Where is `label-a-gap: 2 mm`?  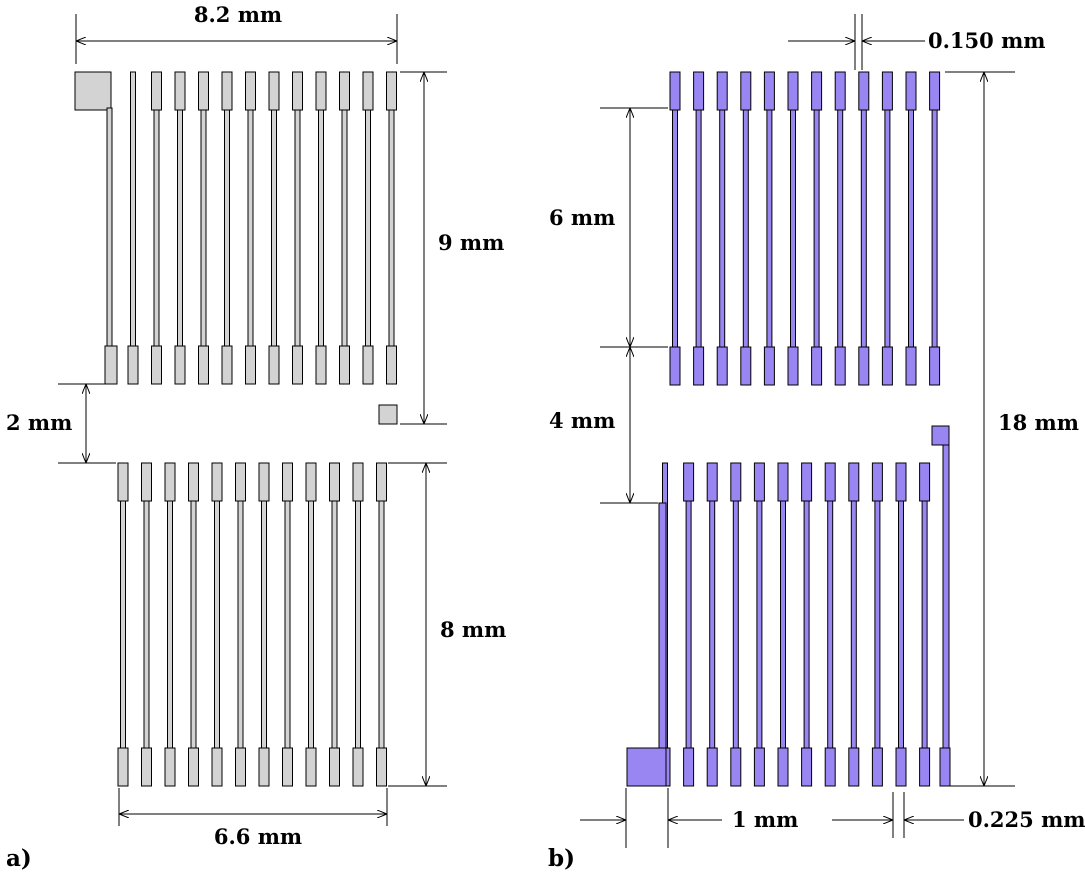 label-a-gap: 2 mm is located at coordinates (39, 422).